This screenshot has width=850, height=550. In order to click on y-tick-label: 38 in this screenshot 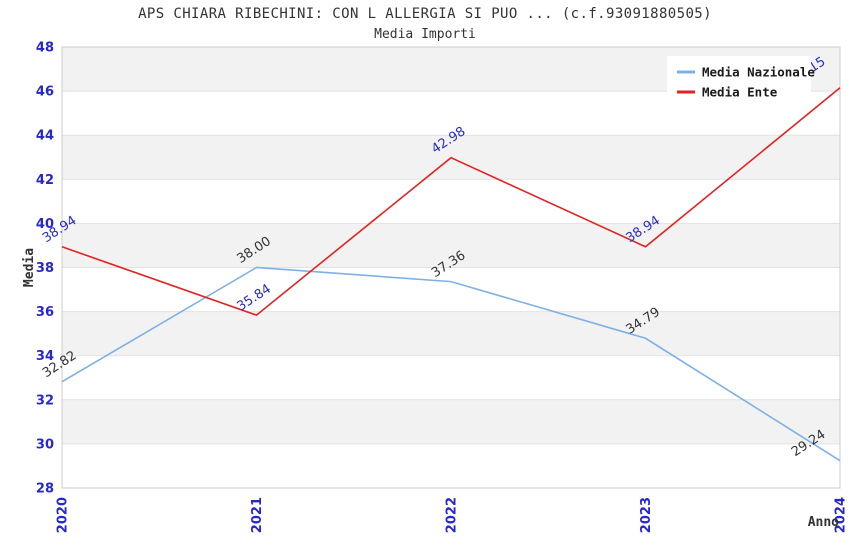, I will do `click(45, 268)`.